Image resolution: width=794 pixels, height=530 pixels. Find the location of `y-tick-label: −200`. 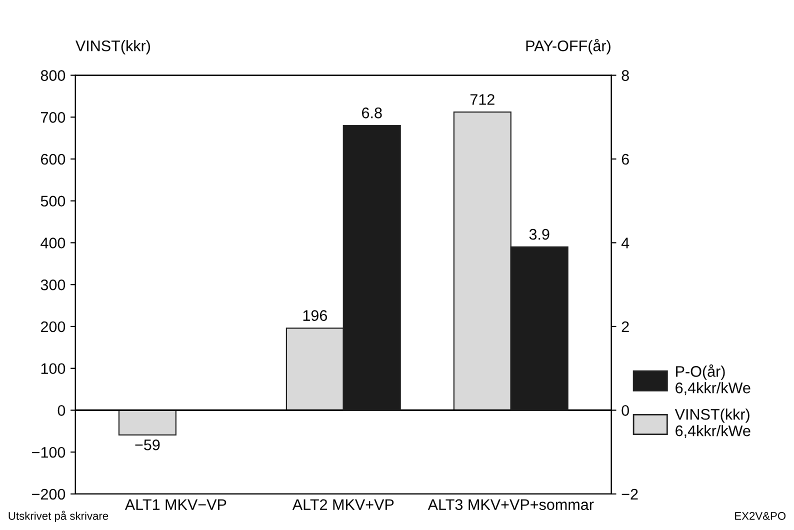

y-tick-label: −200 is located at coordinates (49, 494).